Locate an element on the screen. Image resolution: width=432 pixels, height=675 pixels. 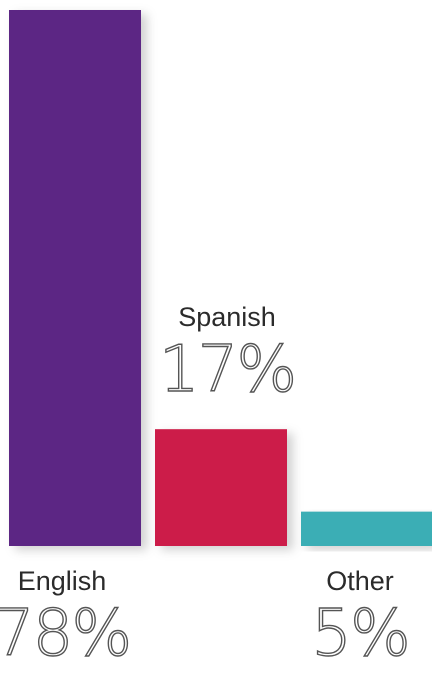
bar-spanish is located at coordinates (221, 487).